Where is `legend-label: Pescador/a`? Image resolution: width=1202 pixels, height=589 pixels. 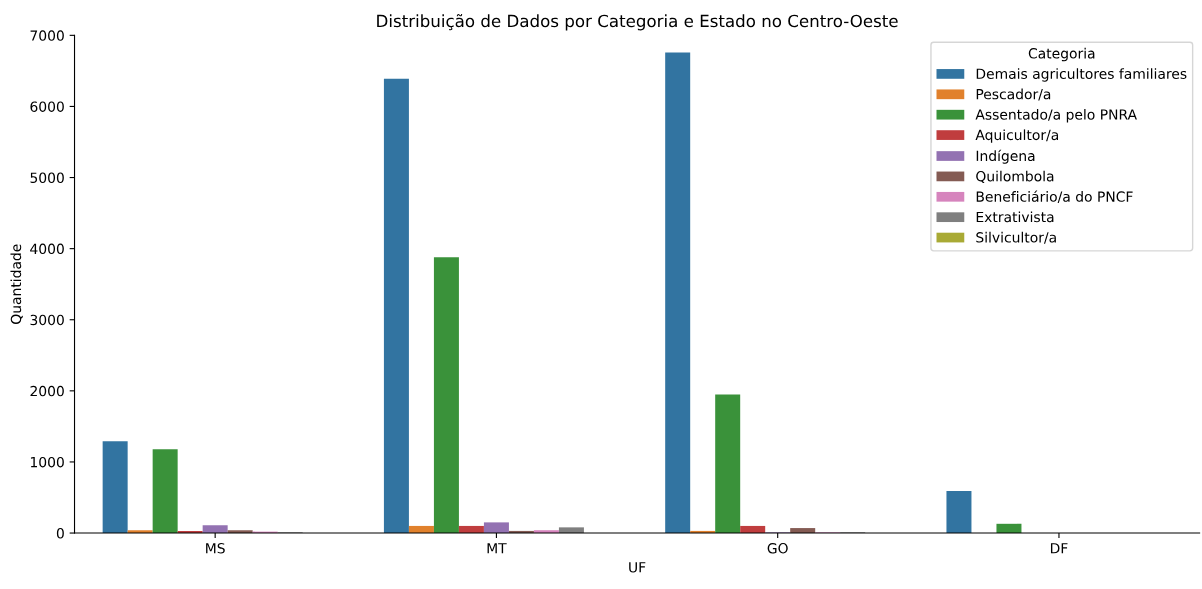
legend-label: Pescador/a is located at coordinates (1013, 94).